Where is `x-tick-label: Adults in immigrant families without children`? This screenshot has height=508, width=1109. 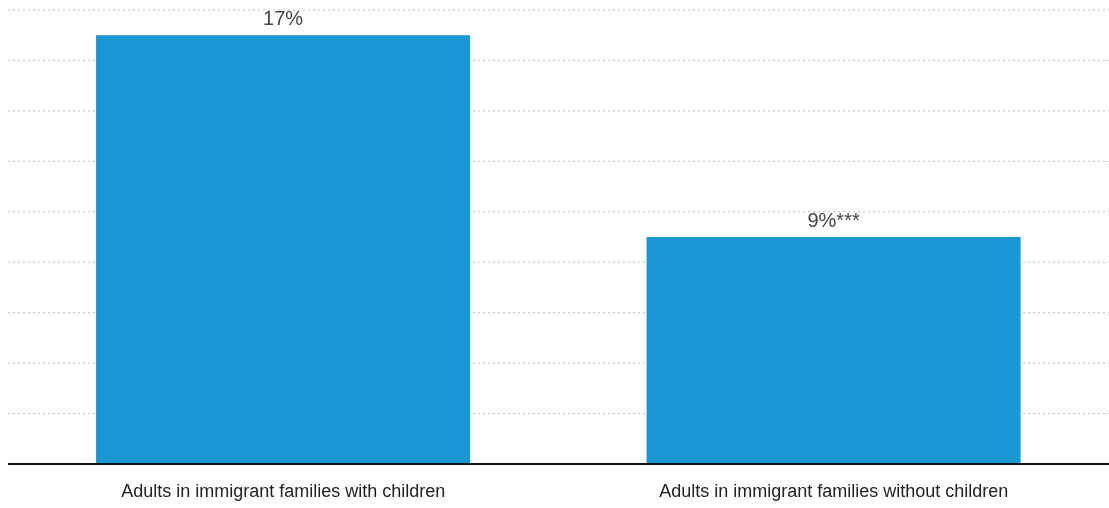 x-tick-label: Adults in immigrant families without children is located at coordinates (834, 490).